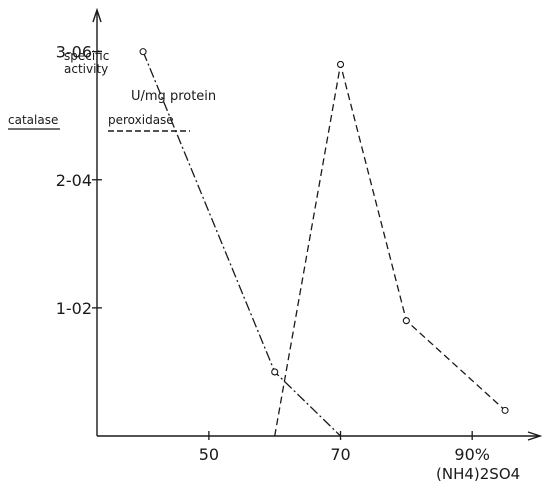 The width and height of the screenshot is (542, 485). Describe the element at coordinates (140, 76) in the screenshot. I see `y-axis-title: specific activity U/mg protein` at that location.